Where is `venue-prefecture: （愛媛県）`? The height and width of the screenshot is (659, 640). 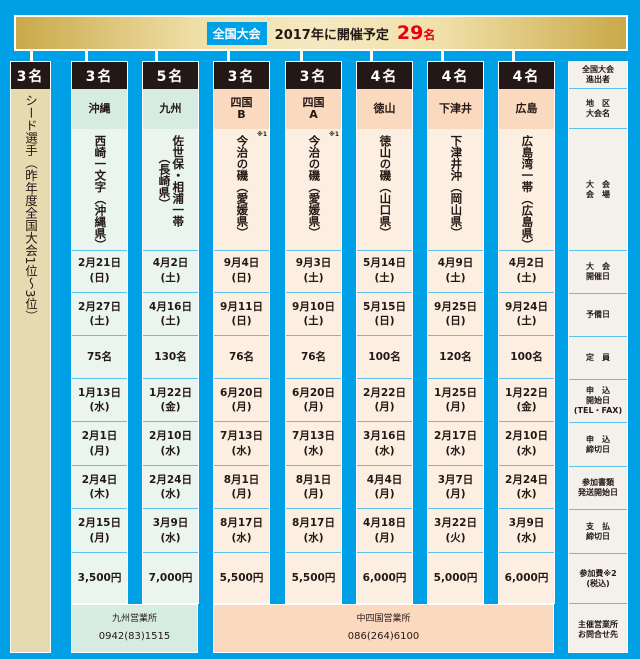
venue-prefecture: （愛媛県） is located at coordinates (242, 210).